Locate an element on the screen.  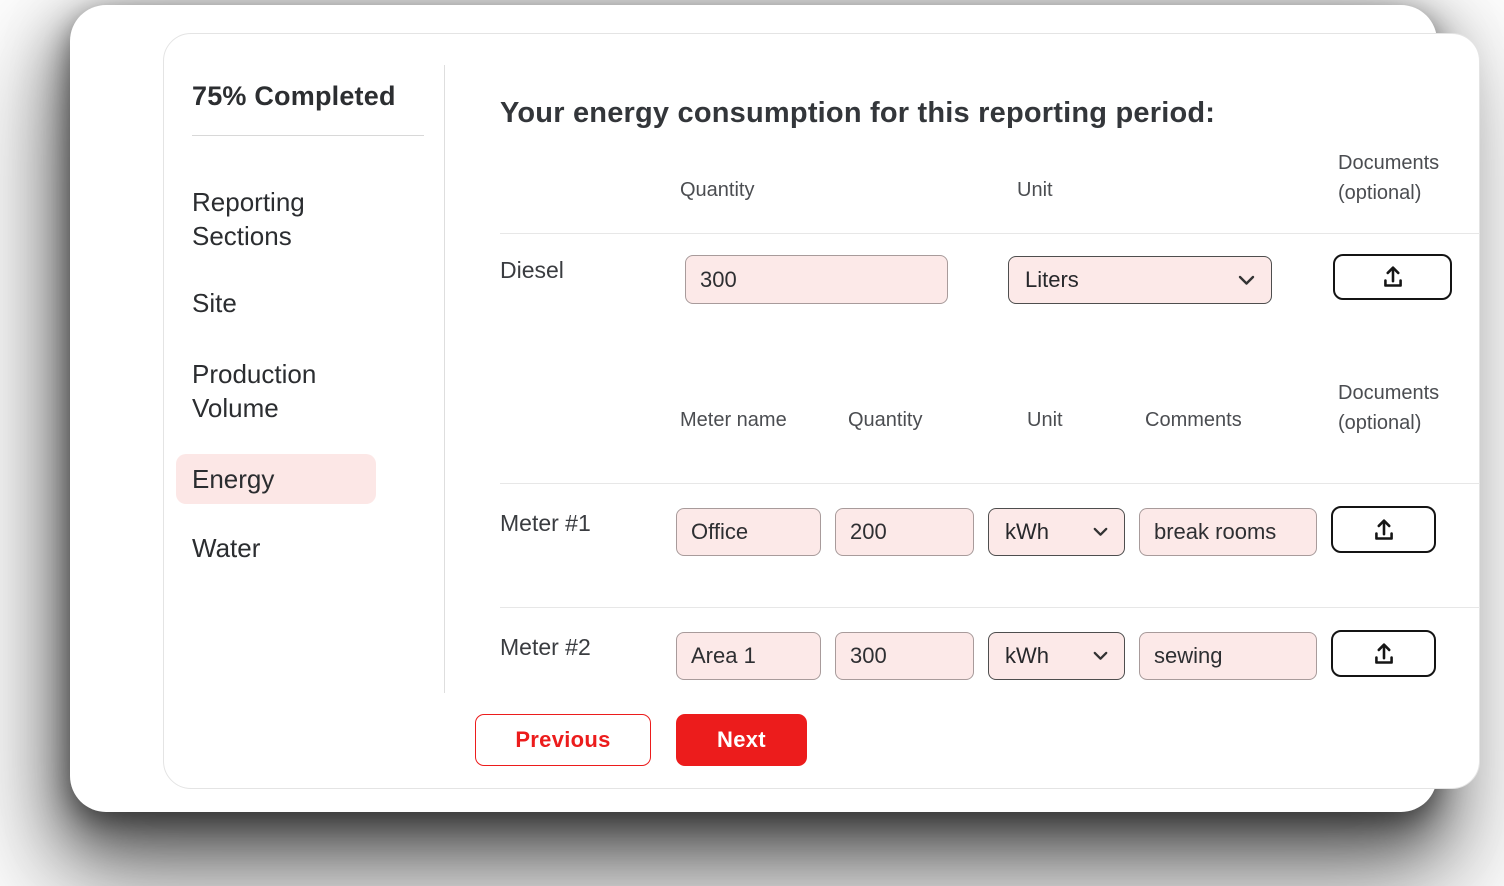
fuel-header-documents: Documents (optional) is located at coordinates (1388, 178).